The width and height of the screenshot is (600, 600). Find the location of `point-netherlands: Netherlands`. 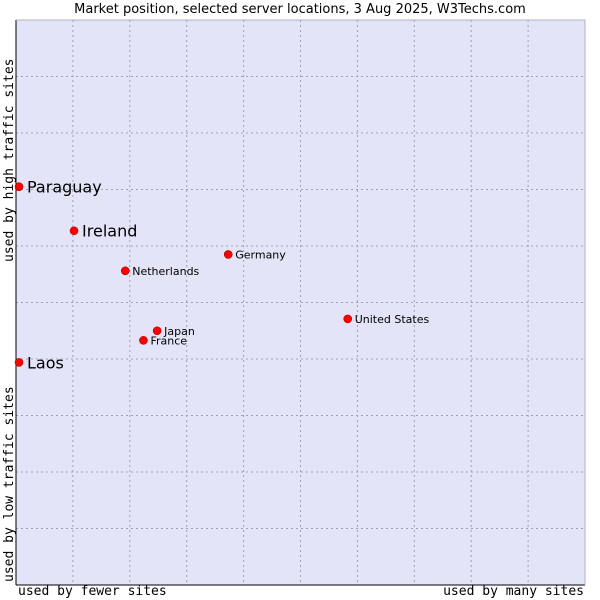

point-netherlands: Netherlands is located at coordinates (160, 271).